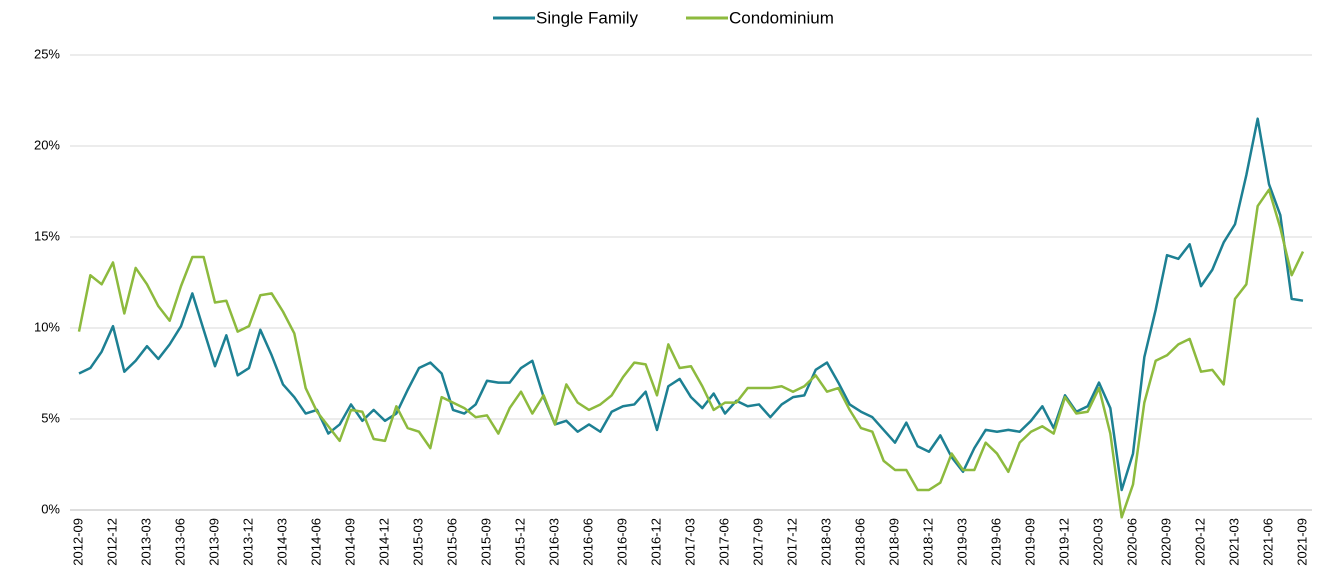 Image resolution: width=1334 pixels, height=588 pixels. What do you see at coordinates (179, 542) in the screenshot?
I see `x-tick-label: 2013-06` at bounding box center [179, 542].